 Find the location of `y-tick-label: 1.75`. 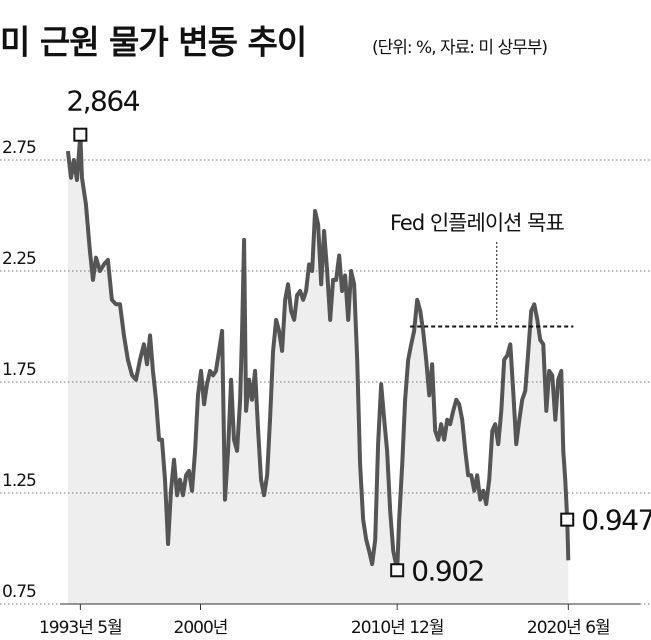

y-tick-label: 1.75 is located at coordinates (19, 370).